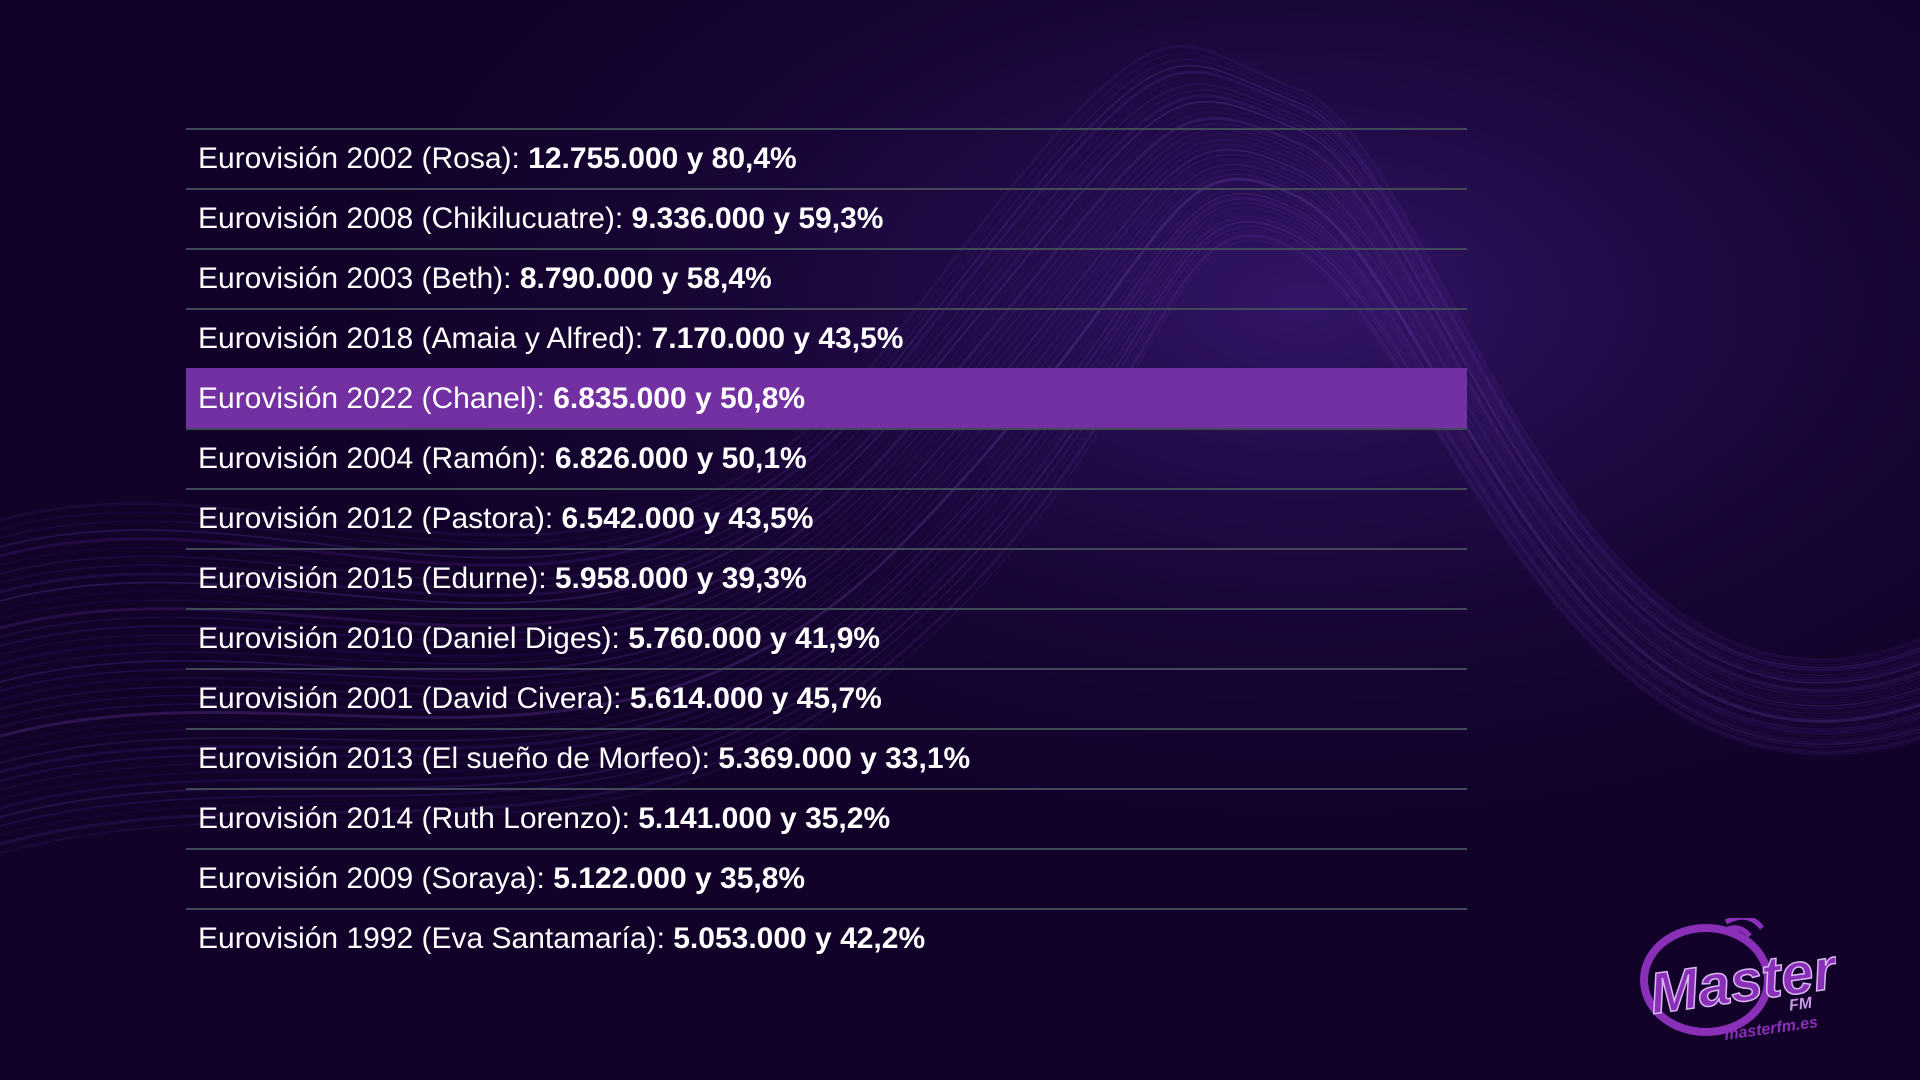 This screenshot has width=1920, height=1080. What do you see at coordinates (764, 818) in the screenshot?
I see `row-figures: 5.141.000 y 35,2%` at bounding box center [764, 818].